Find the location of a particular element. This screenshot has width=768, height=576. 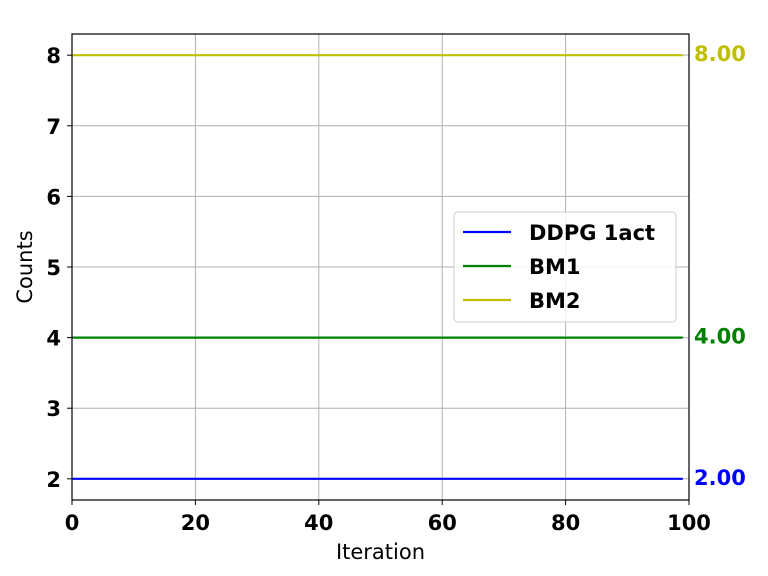

legend: DDPG 1act BM1 BM2 is located at coordinates (565, 267).